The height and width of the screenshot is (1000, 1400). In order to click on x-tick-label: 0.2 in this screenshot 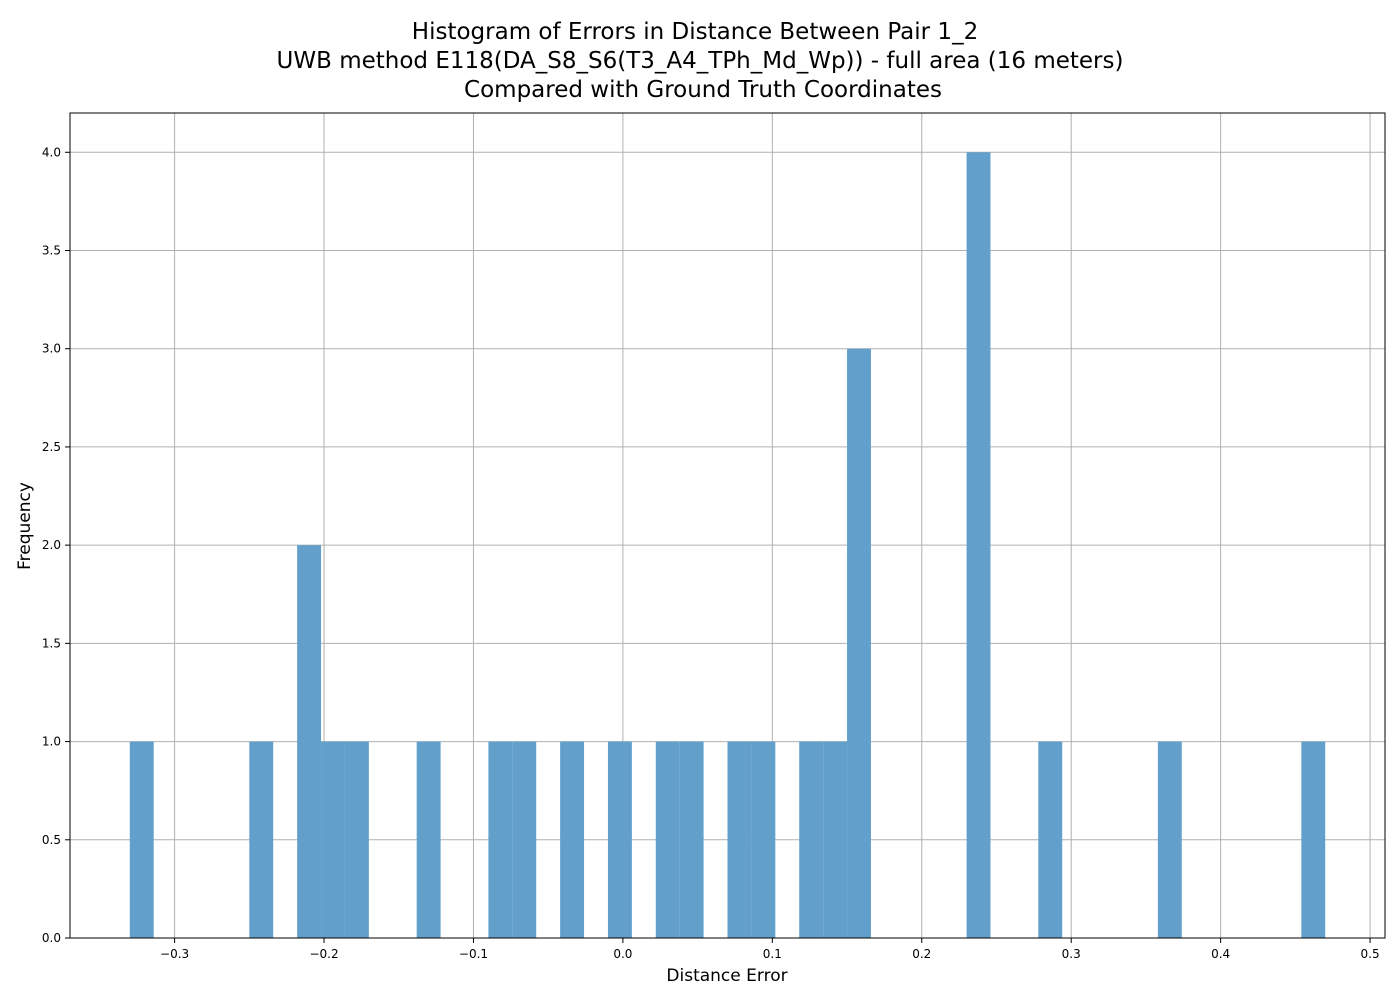, I will do `click(921, 954)`.